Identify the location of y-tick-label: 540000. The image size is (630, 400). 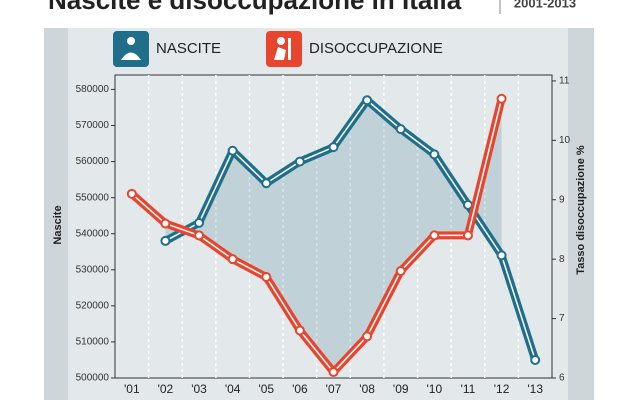
(93, 233).